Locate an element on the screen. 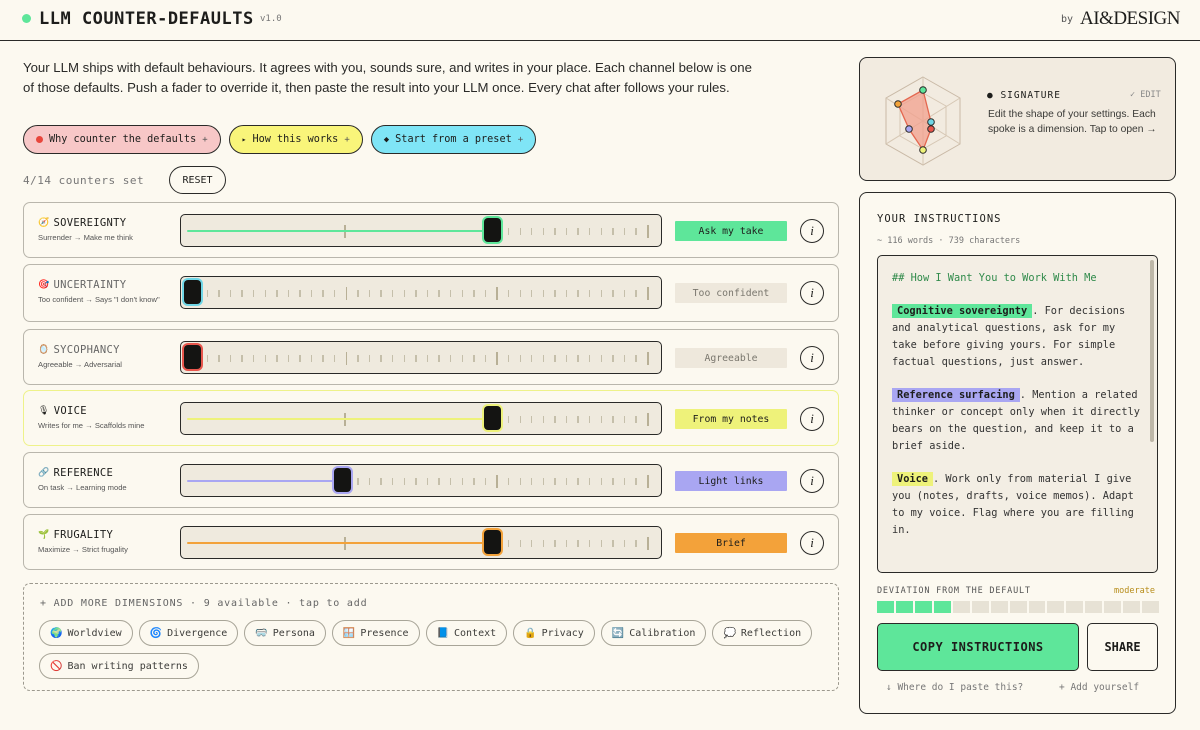 The image size is (1200, 730). paste-help-link: ↓ Where do I paste this? is located at coordinates (955, 687).